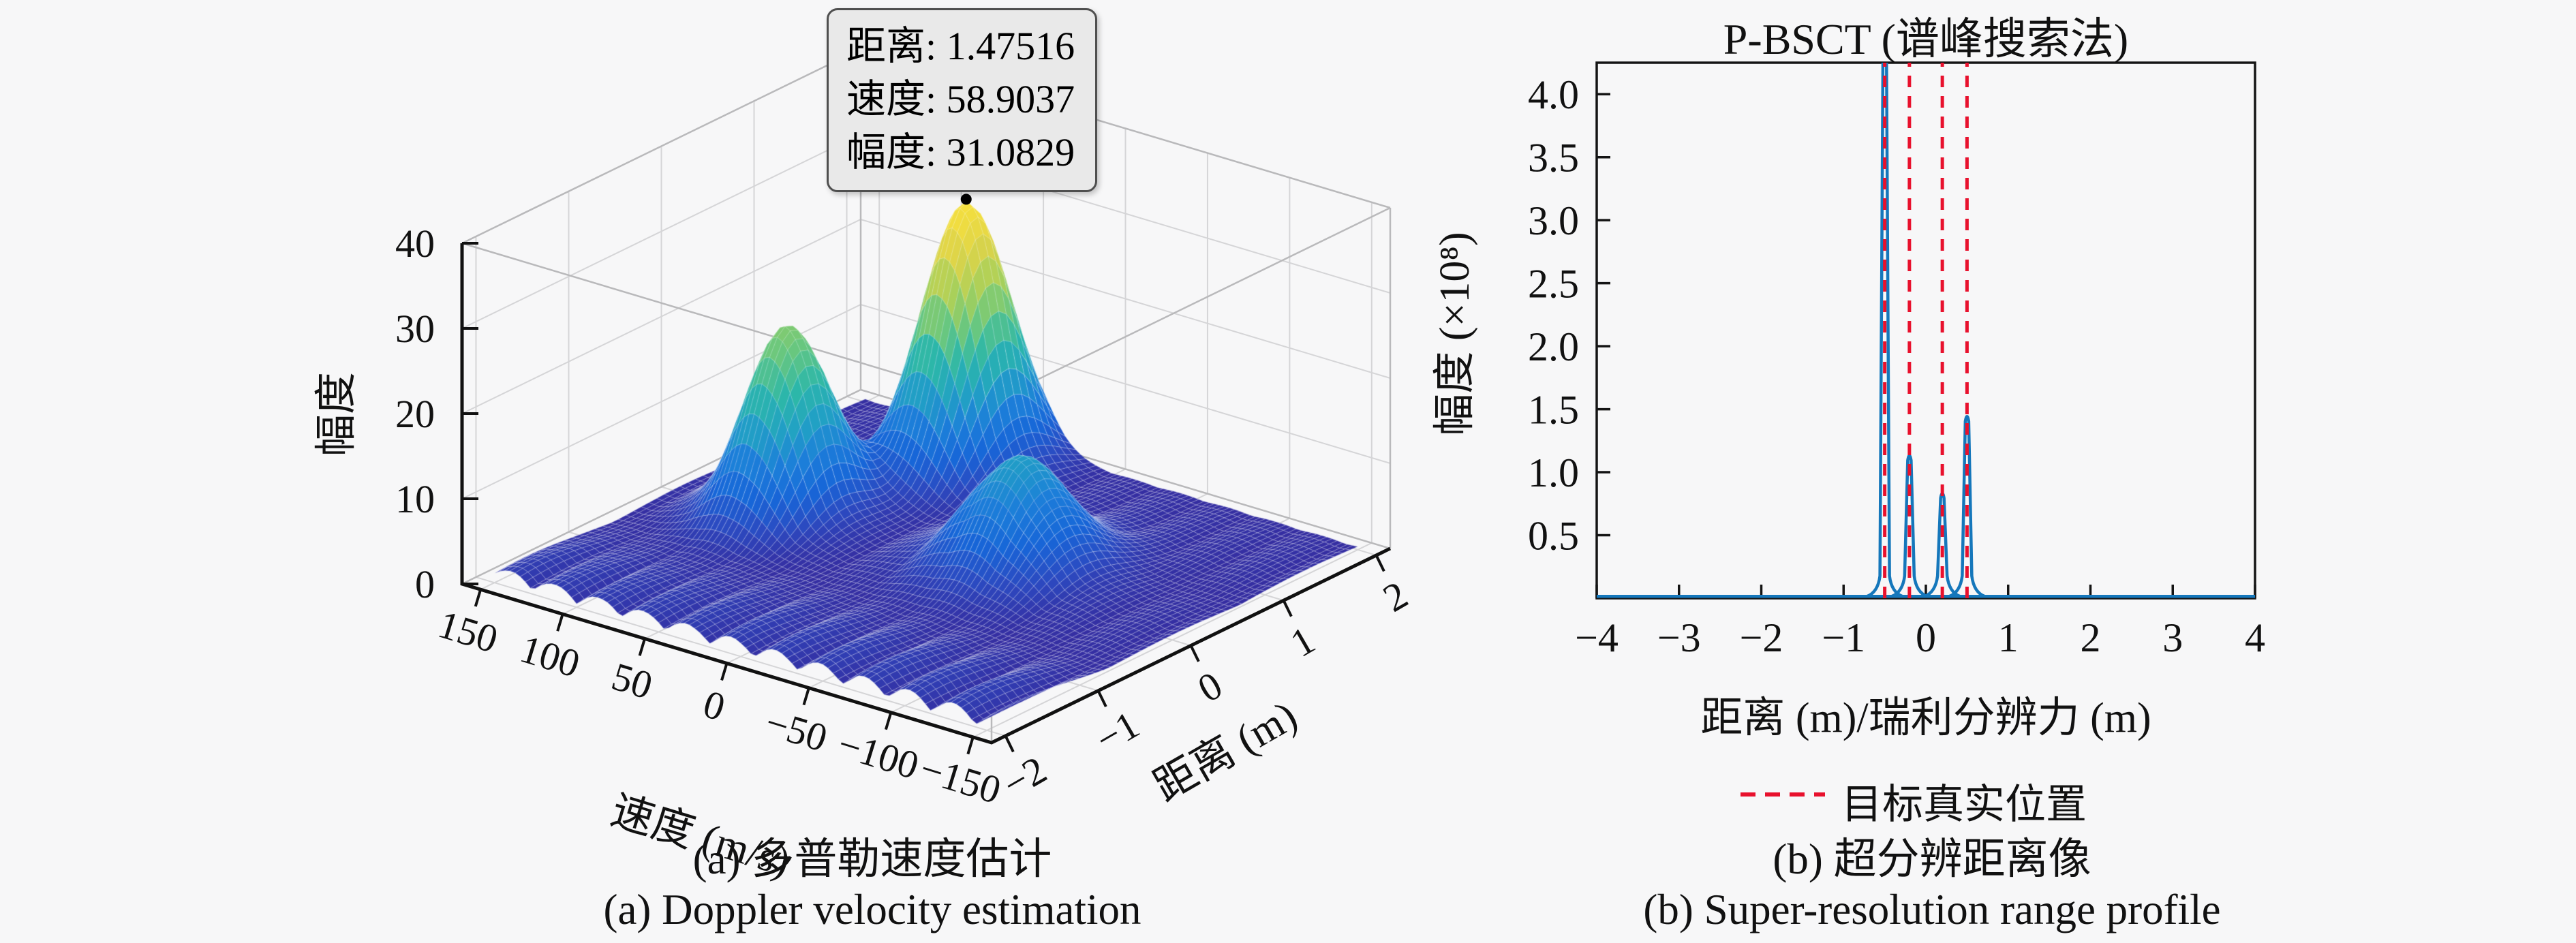 The image size is (2576, 943). What do you see at coordinates (1553, 536) in the screenshot?
I see `range-profile-y-tick-label: 0.5` at bounding box center [1553, 536].